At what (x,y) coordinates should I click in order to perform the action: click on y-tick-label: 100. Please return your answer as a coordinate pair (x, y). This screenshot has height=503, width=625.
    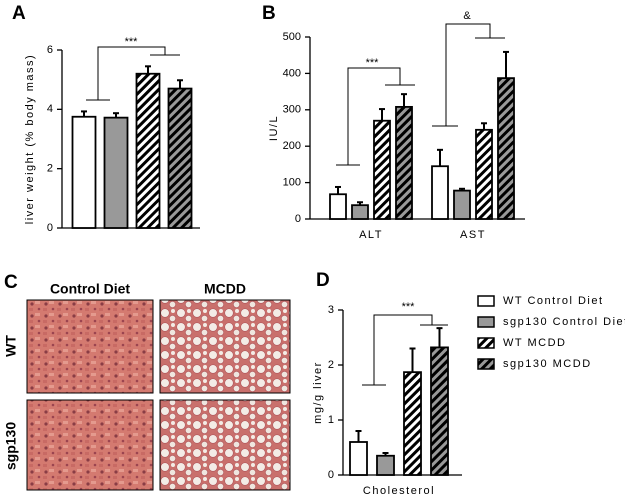
    Looking at the image, I should click on (292, 183).